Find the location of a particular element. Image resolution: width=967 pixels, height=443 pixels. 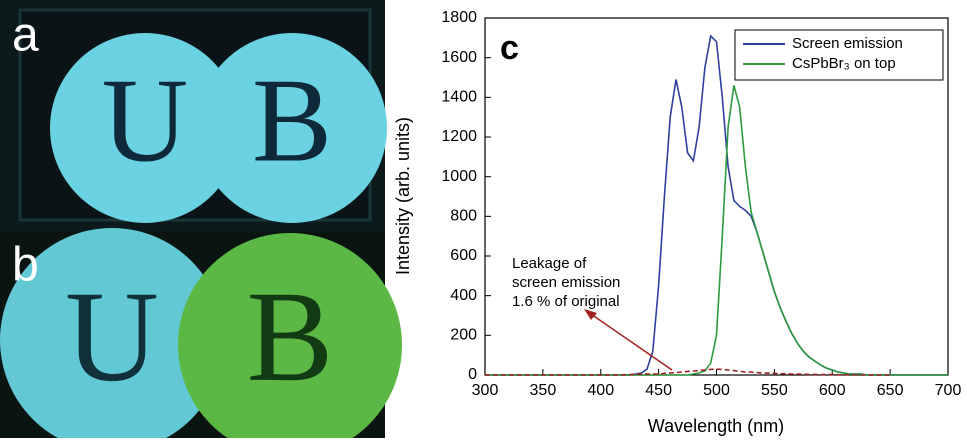

y-tick-label: 0 is located at coordinates (472, 374).